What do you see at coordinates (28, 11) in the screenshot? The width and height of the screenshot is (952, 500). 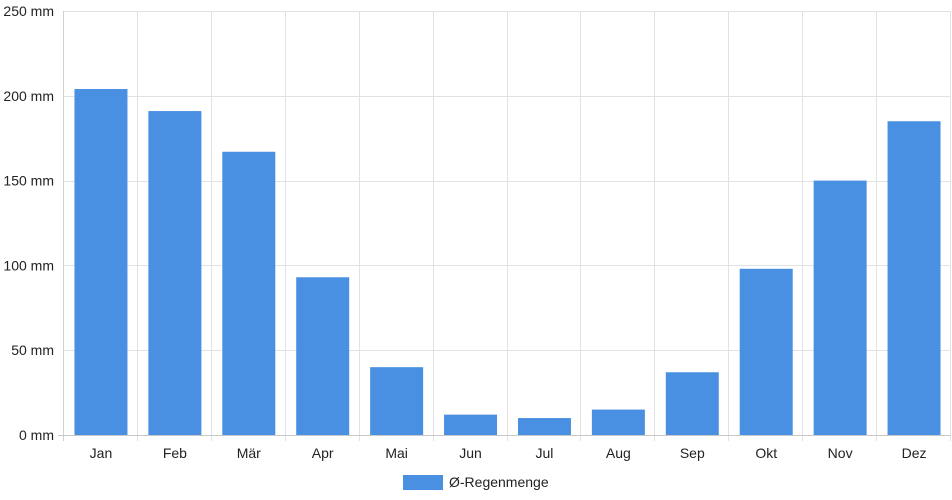 I see `y-tick-label: 250 mm` at bounding box center [28, 11].